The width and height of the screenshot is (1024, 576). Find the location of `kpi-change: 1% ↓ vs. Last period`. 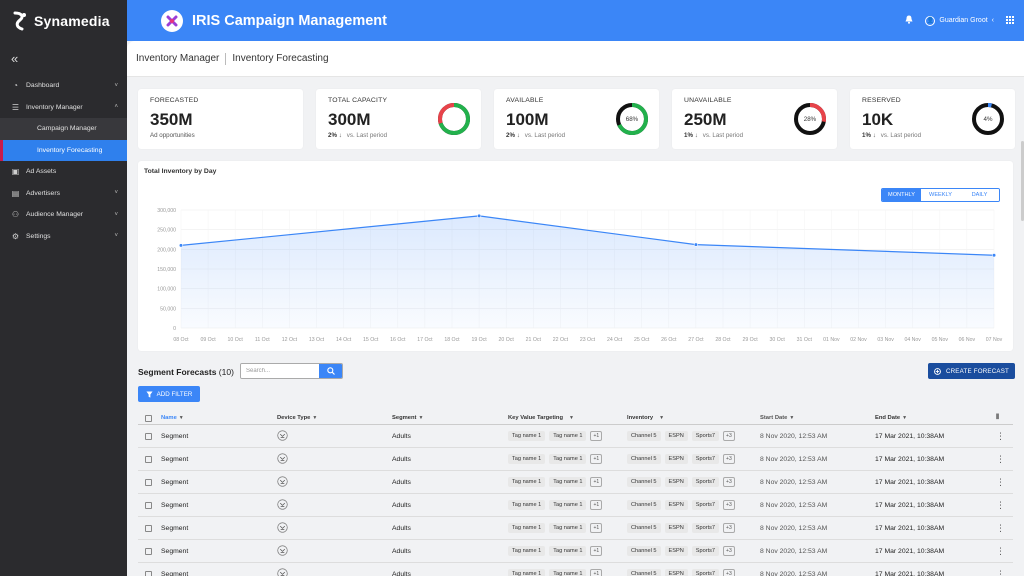

kpi-change: 1% ↓ vs. Last period is located at coordinates (892, 135).